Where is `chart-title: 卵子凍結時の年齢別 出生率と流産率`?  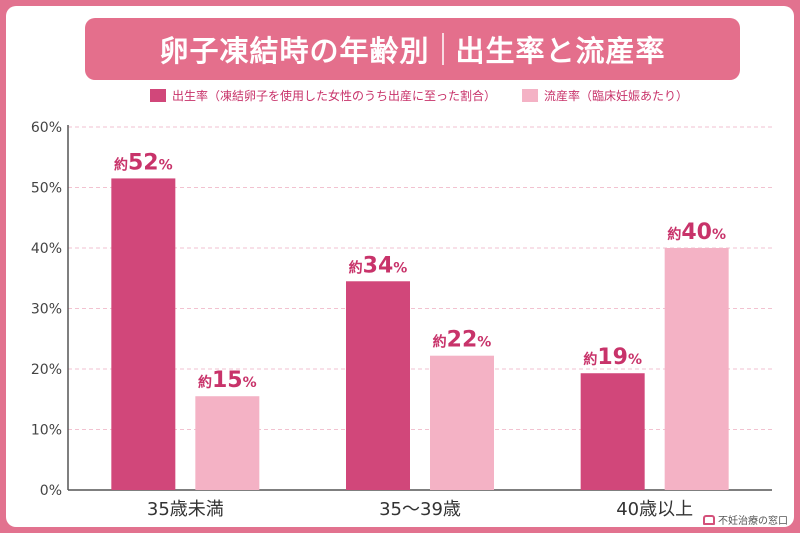 chart-title: 卵子凍結時の年齢別 出生率と流産率 is located at coordinates (412, 49).